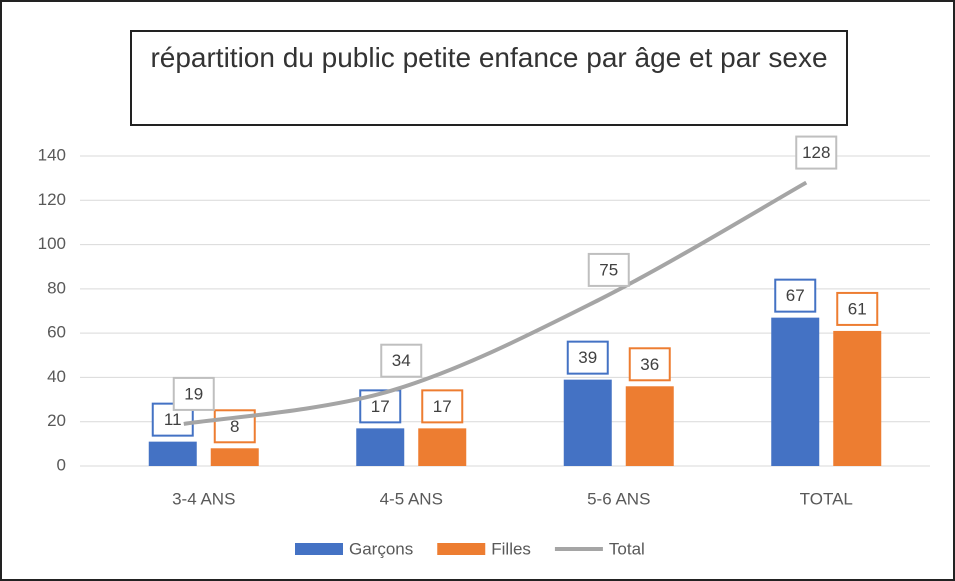 The width and height of the screenshot is (955, 581). Describe the element at coordinates (52, 154) in the screenshot. I see `y-tick-label: 140` at that location.